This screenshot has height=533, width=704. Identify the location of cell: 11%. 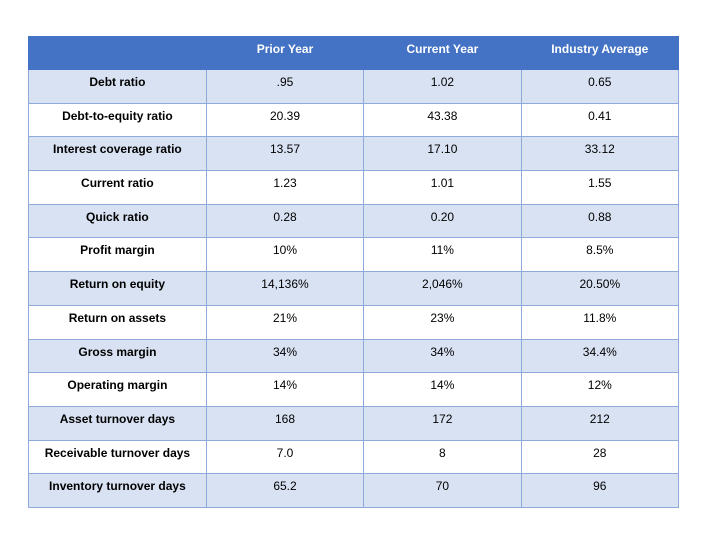
(442, 255).